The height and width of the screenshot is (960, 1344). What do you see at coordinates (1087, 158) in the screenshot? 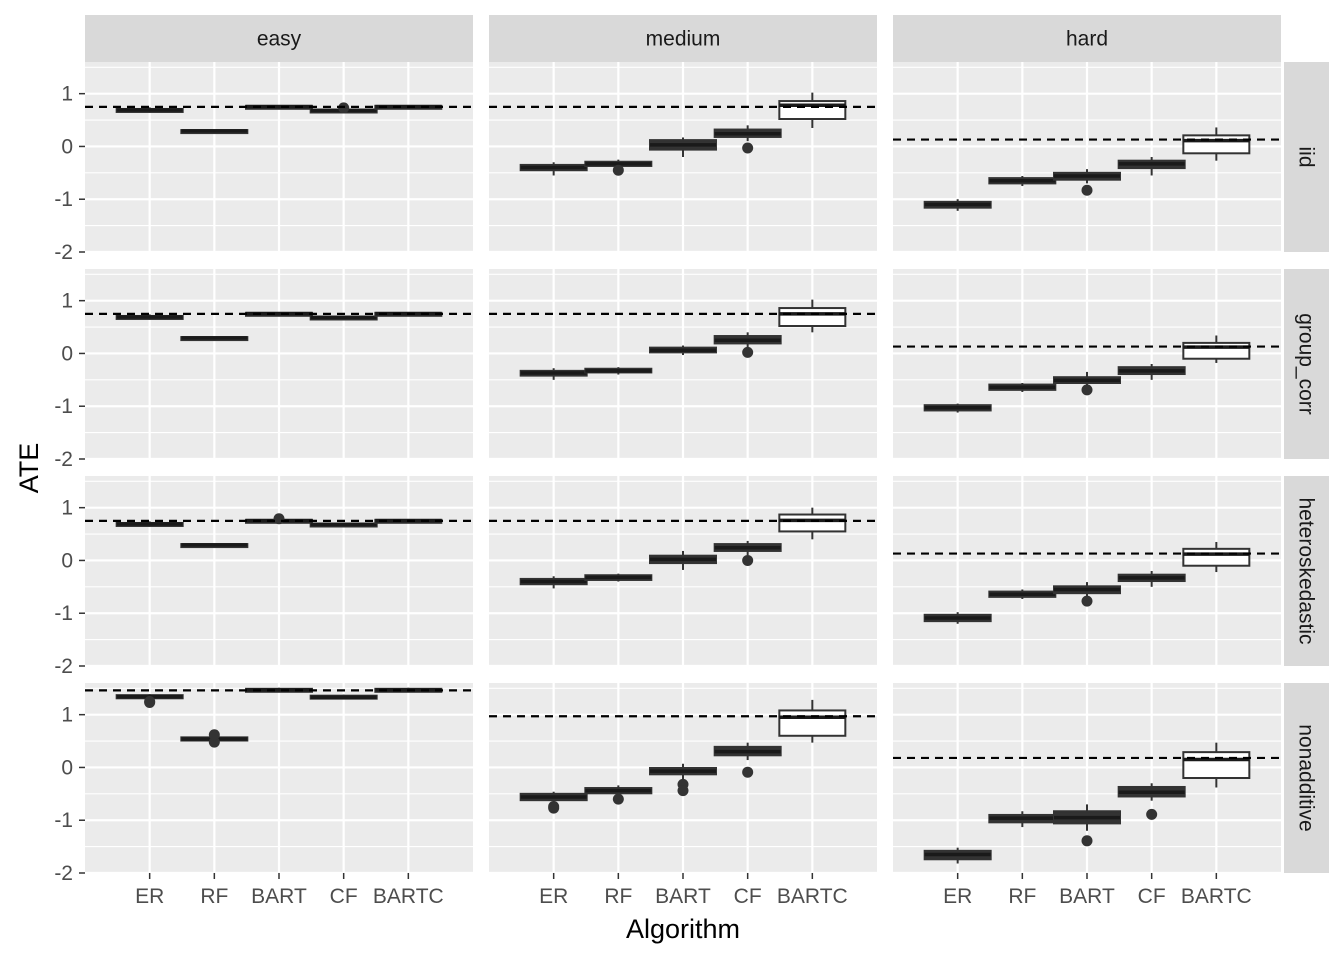
I see `panel-iid-hard` at bounding box center [1087, 158].